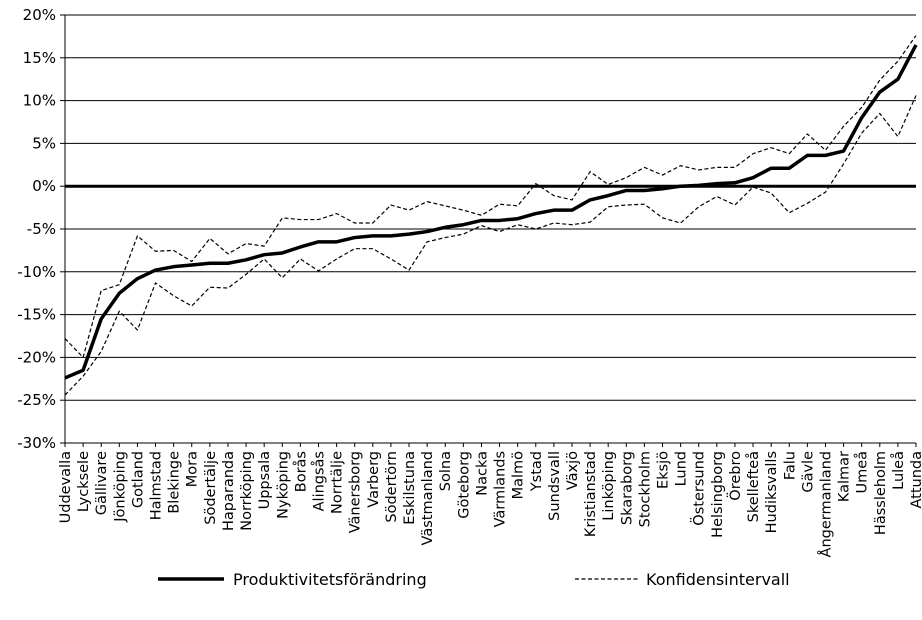 This screenshot has width=922, height=620. What do you see at coordinates (573, 470) in the screenshot?
I see `x-tick-label: Växjö` at bounding box center [573, 470].